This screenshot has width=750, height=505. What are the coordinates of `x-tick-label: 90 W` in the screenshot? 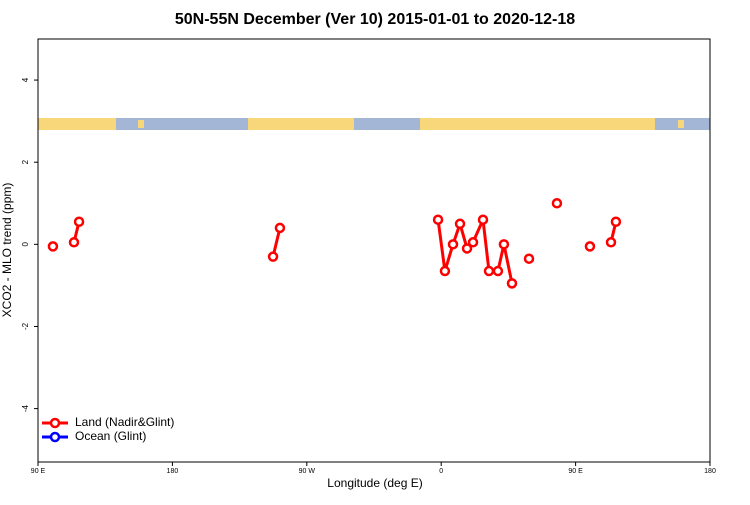 It's located at (307, 471).